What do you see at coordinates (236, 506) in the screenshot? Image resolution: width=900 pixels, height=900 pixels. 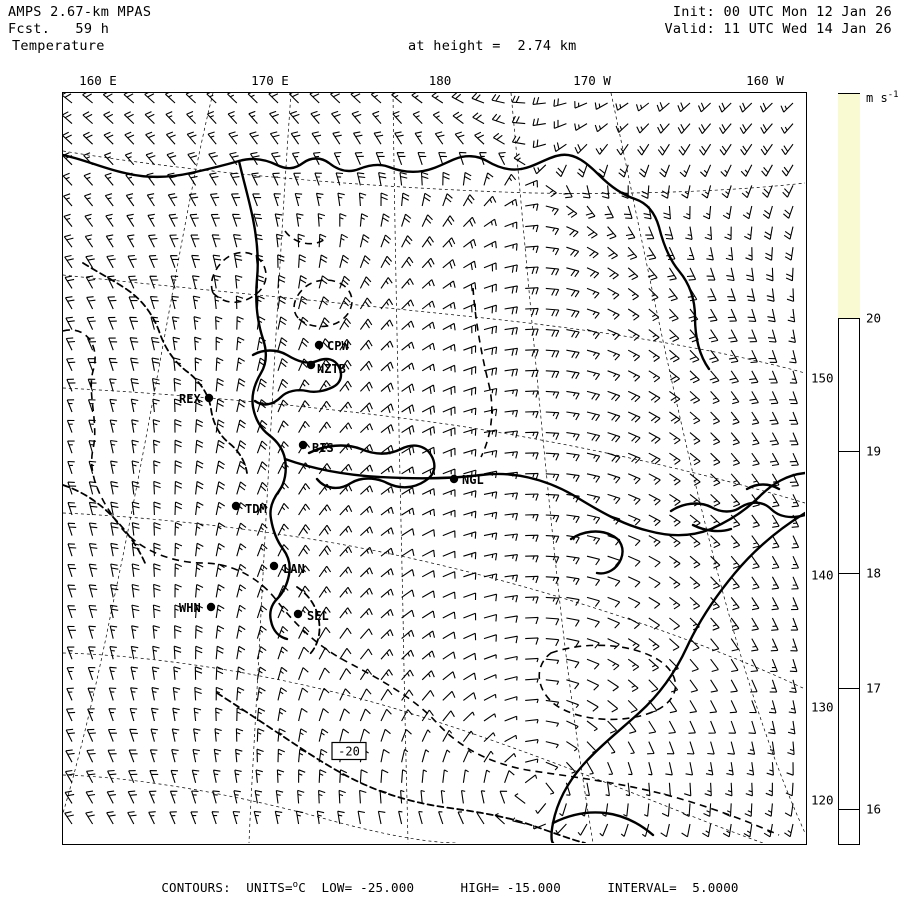 I see `station-dot-tdm` at bounding box center [236, 506].